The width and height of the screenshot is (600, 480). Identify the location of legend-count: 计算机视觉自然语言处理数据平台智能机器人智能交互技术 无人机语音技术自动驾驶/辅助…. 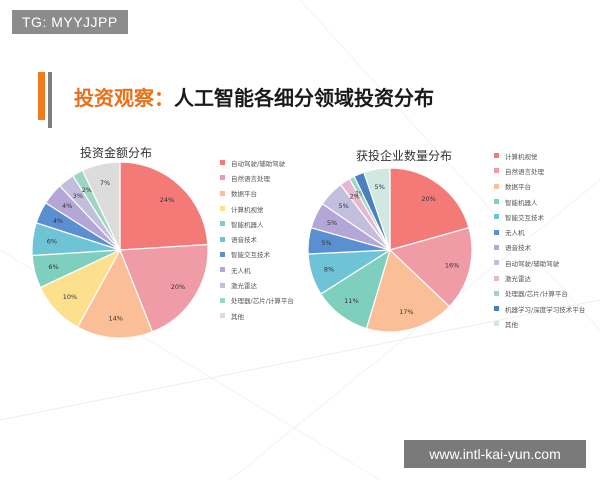
(539, 240).